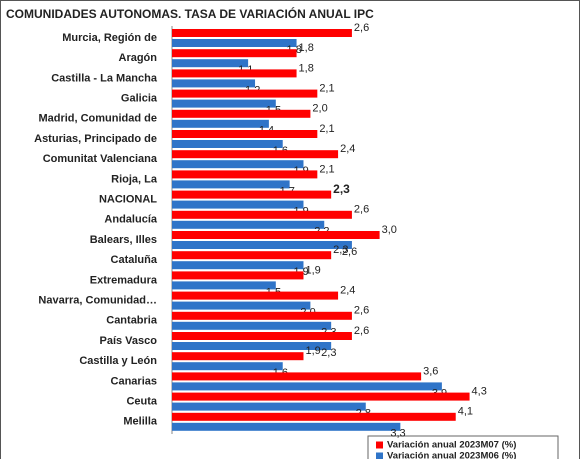 The image size is (580, 459). What do you see at coordinates (130, 220) in the screenshot?
I see `category-label: Andalucía` at bounding box center [130, 220].